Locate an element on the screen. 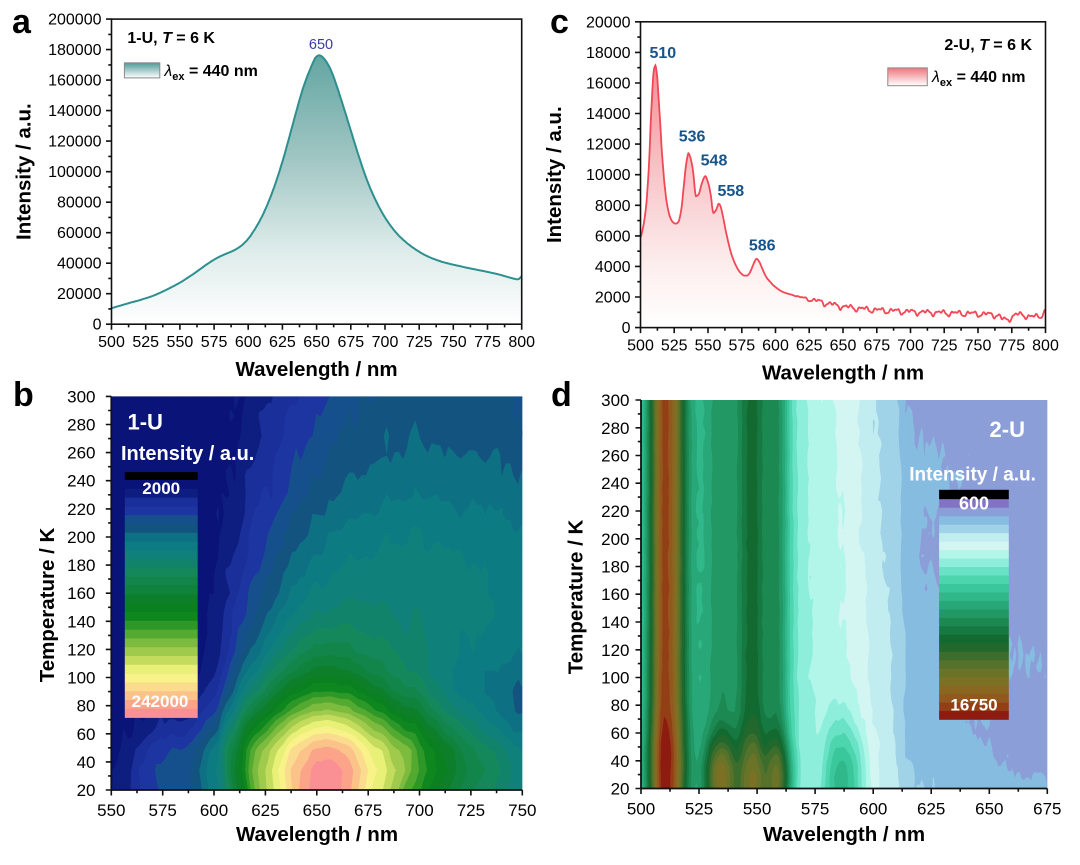 The width and height of the screenshot is (1080, 865). svg-text: 200000 is located at coordinates (74, 20).